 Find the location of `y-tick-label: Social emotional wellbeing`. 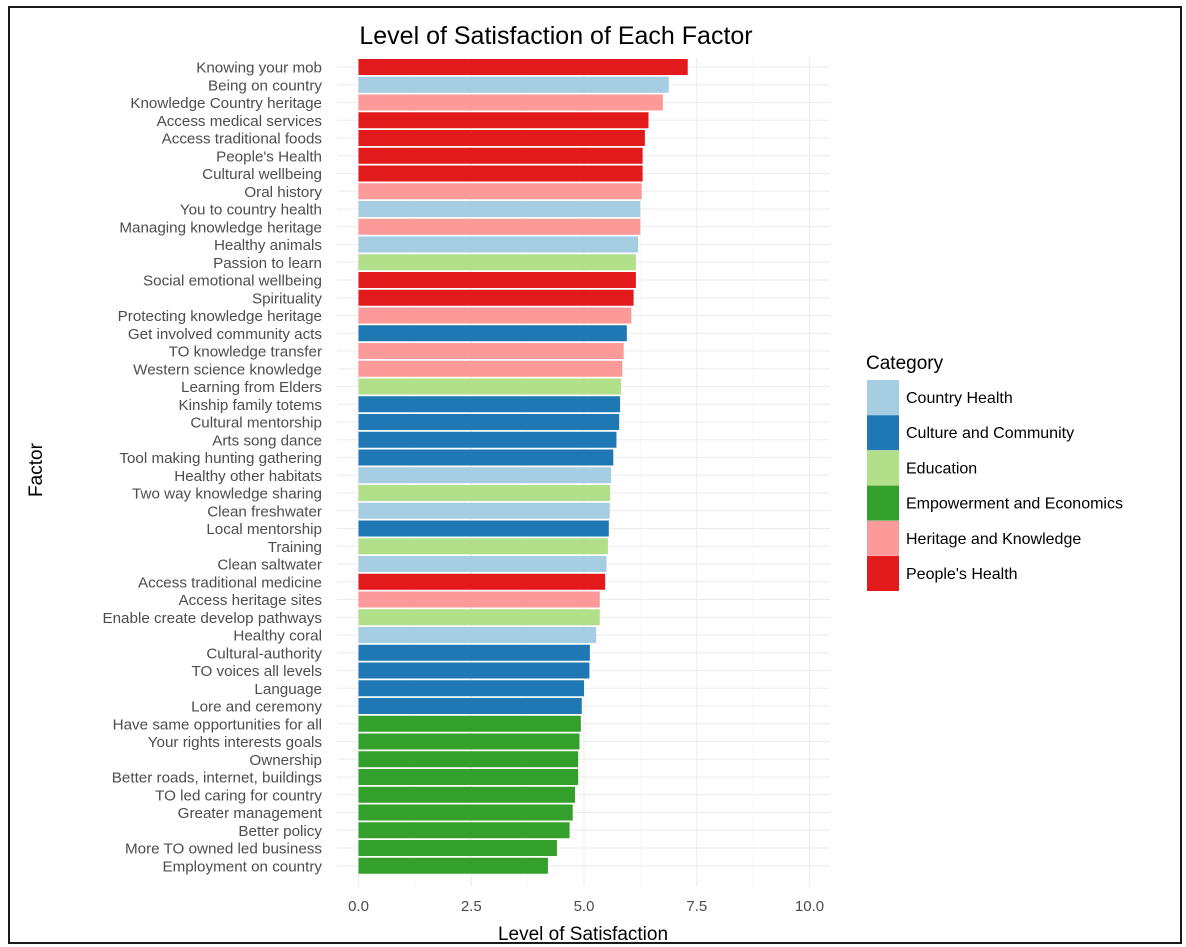

y-tick-label: Social emotional wellbeing is located at coordinates (232, 281).